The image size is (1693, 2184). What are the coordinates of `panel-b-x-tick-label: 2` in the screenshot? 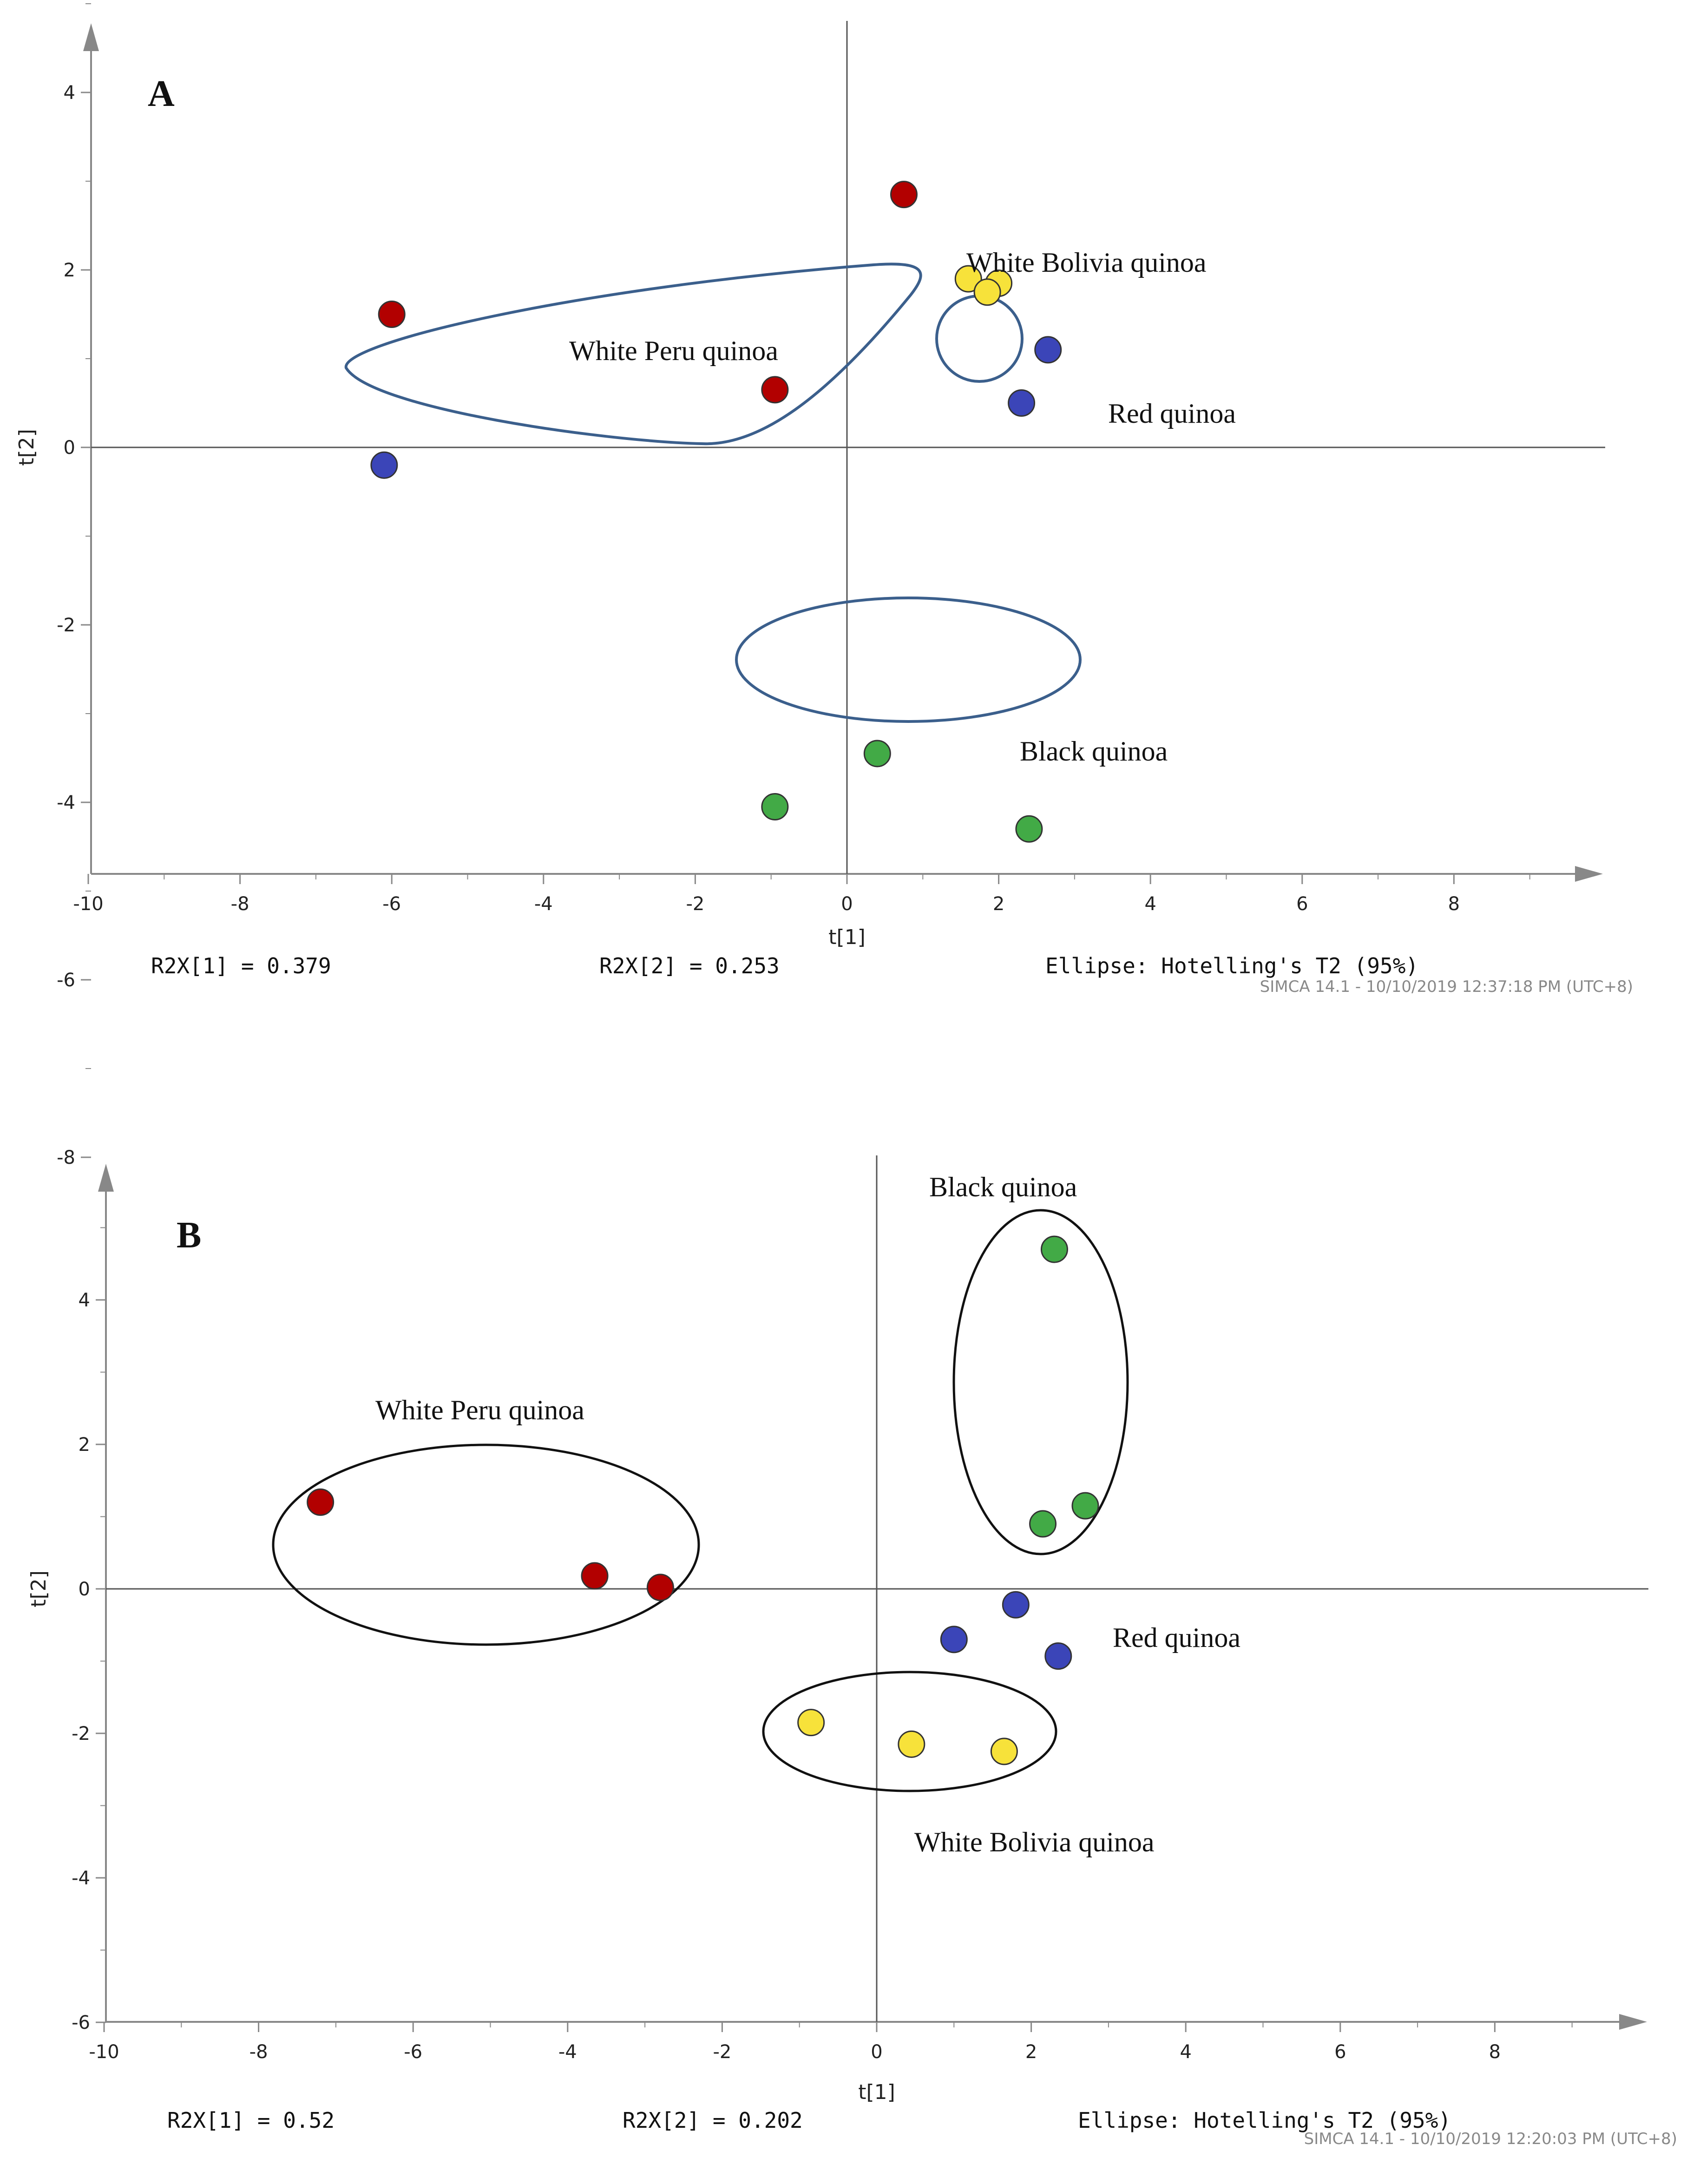 It's located at (1031, 2052).